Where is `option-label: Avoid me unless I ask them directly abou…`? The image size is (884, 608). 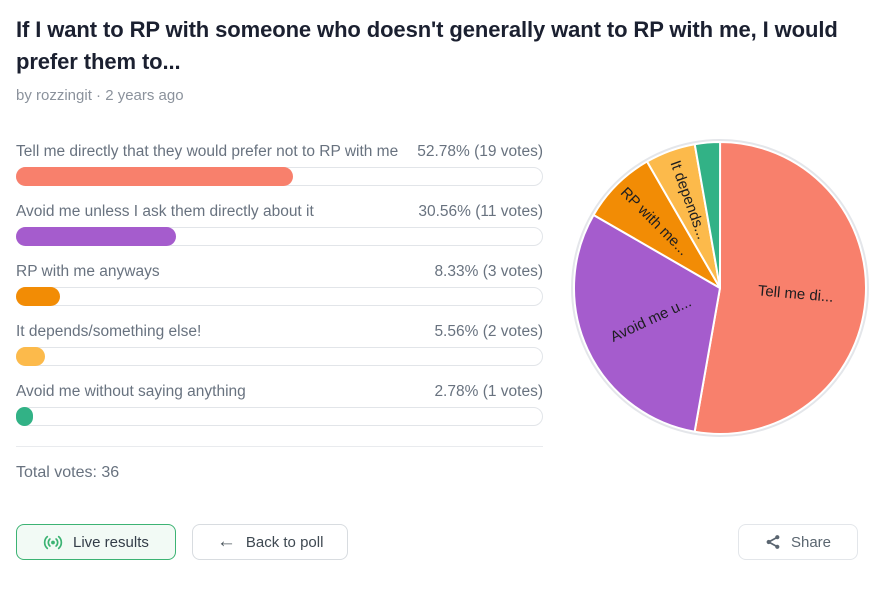 option-label: Avoid me unless I ask them directly abou… is located at coordinates (165, 211).